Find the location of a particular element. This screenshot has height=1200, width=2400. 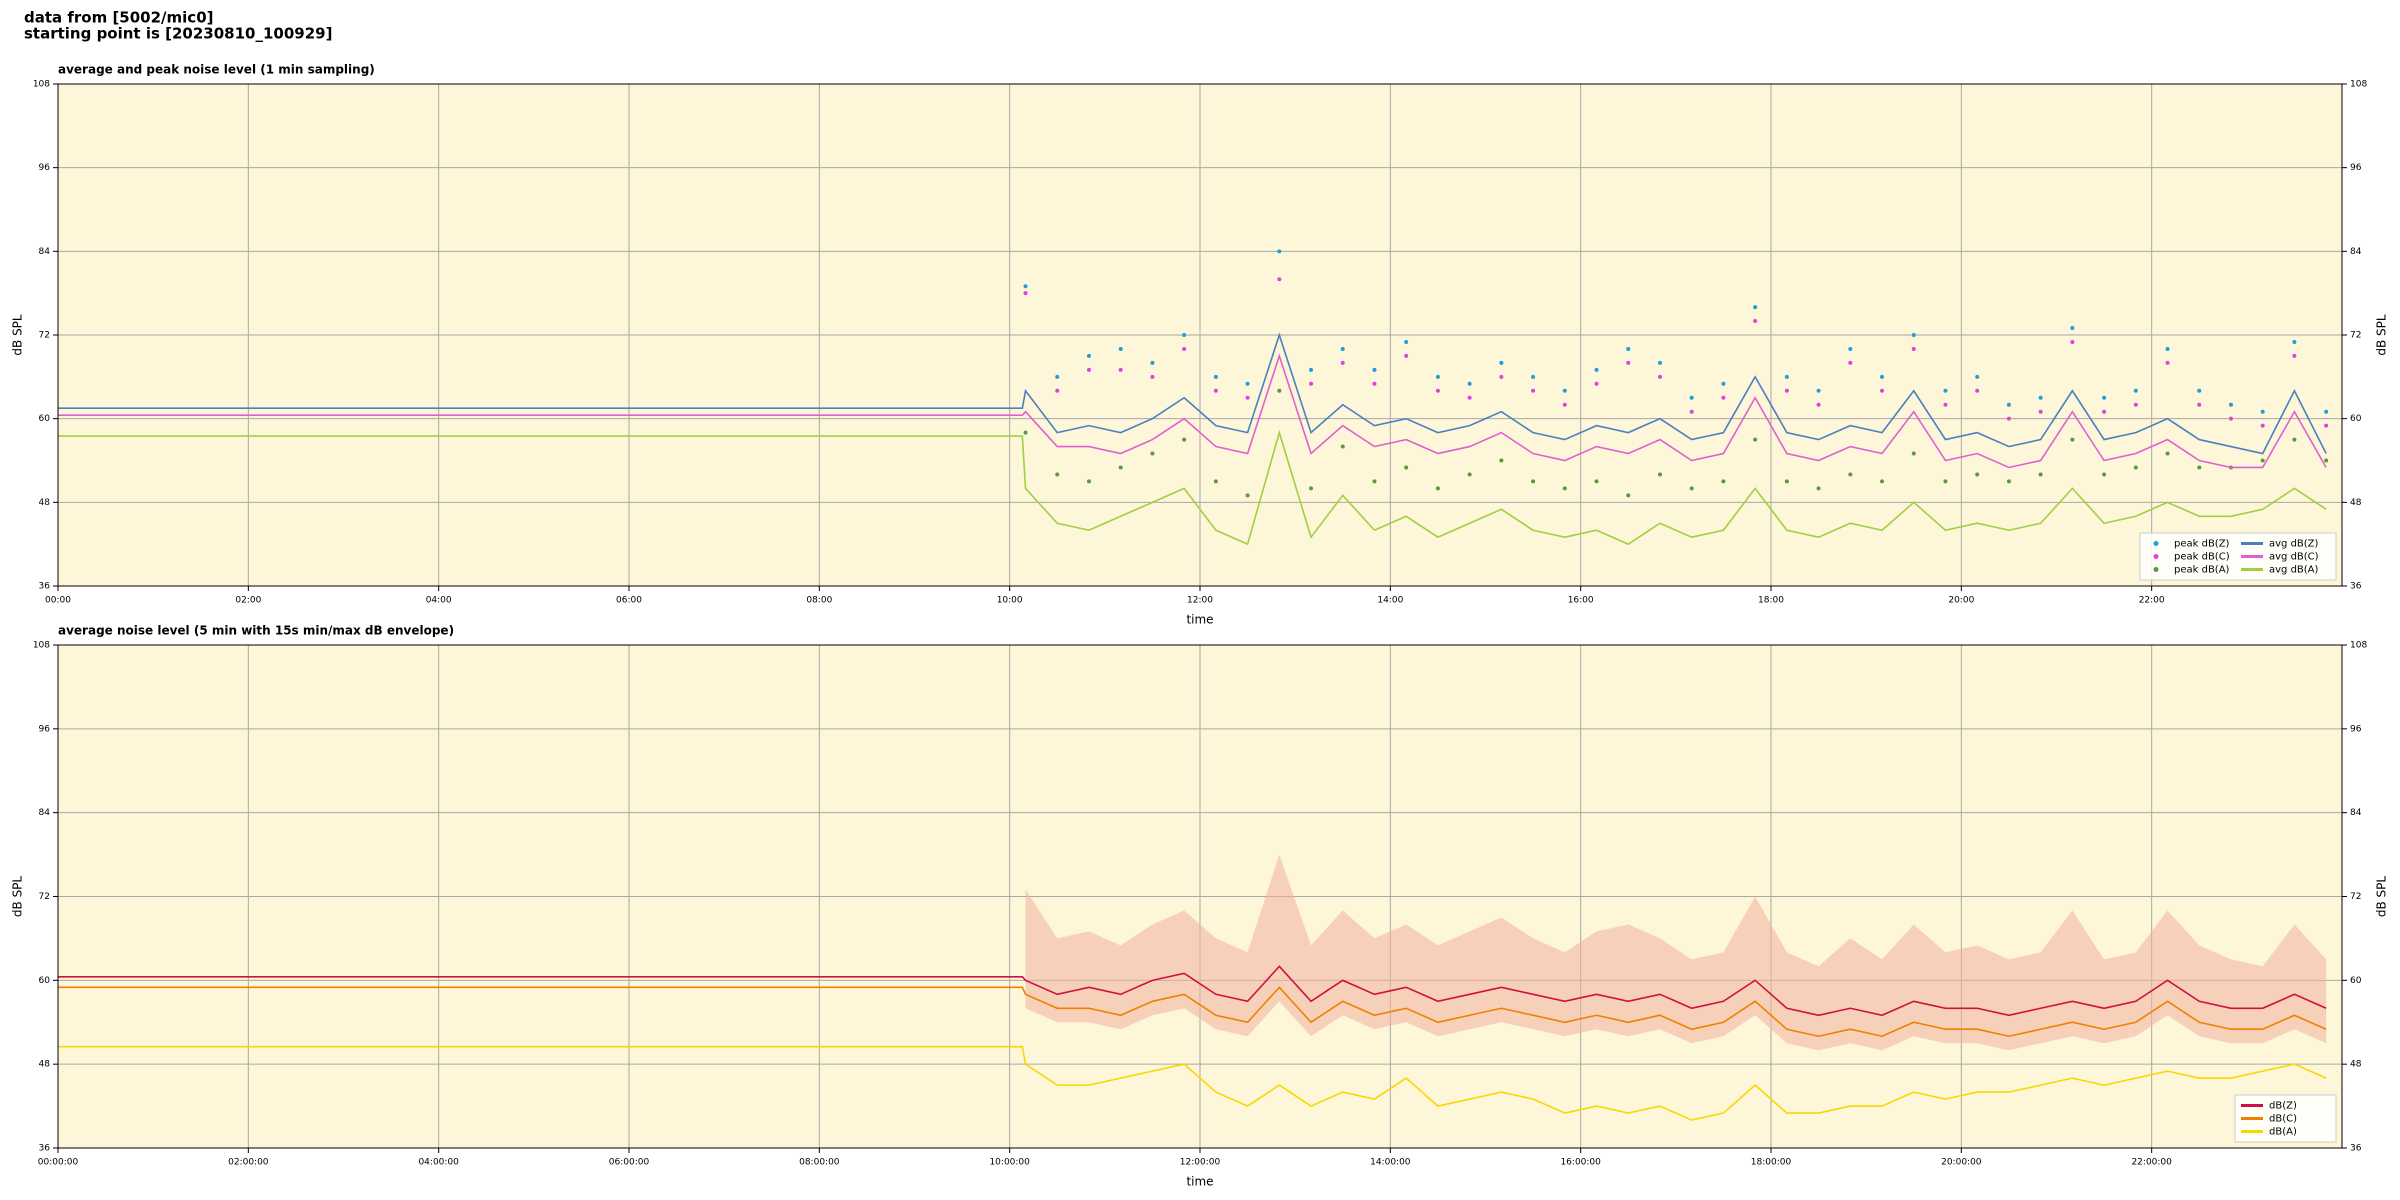

x-tick-label: 04:00 is located at coordinates (439, 601).